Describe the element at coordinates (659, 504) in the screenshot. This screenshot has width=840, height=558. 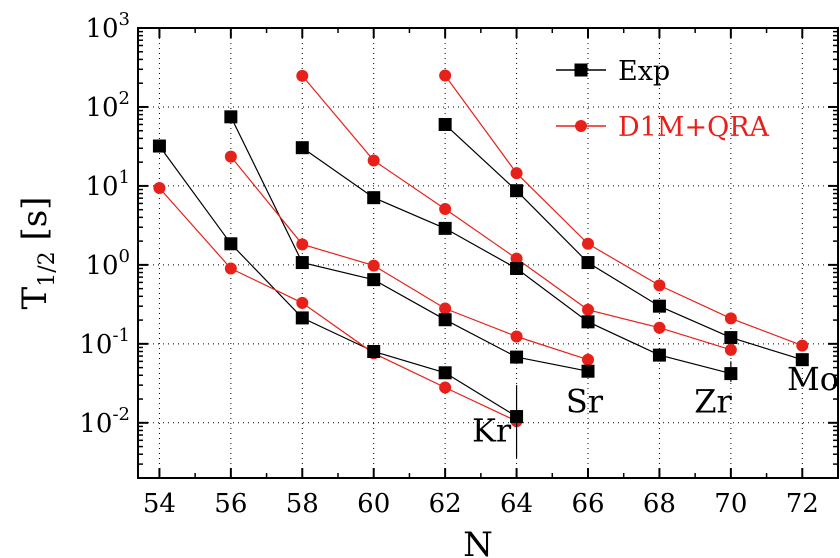
I see `x-tick-label: 68` at that location.